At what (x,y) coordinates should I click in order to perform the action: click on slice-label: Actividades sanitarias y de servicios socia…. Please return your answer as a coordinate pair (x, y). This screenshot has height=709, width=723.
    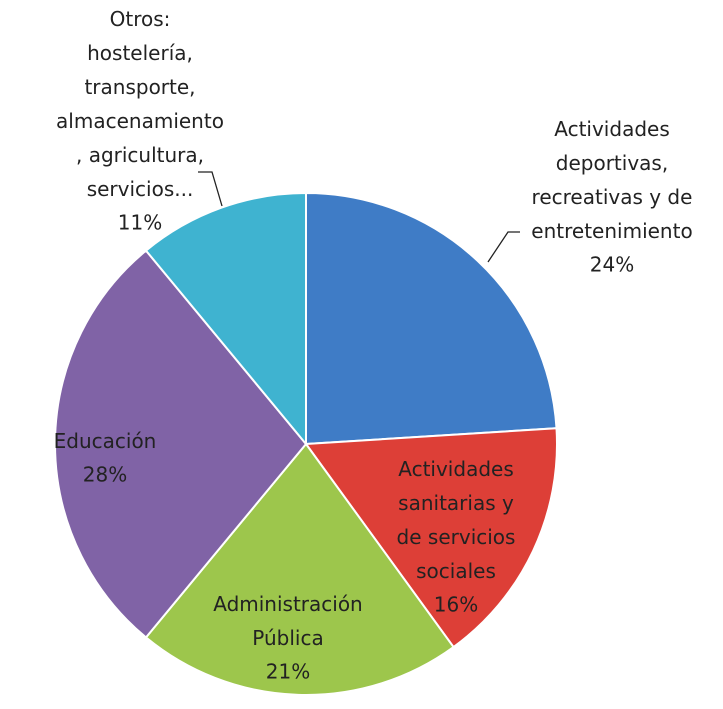
    Looking at the image, I should click on (456, 520).